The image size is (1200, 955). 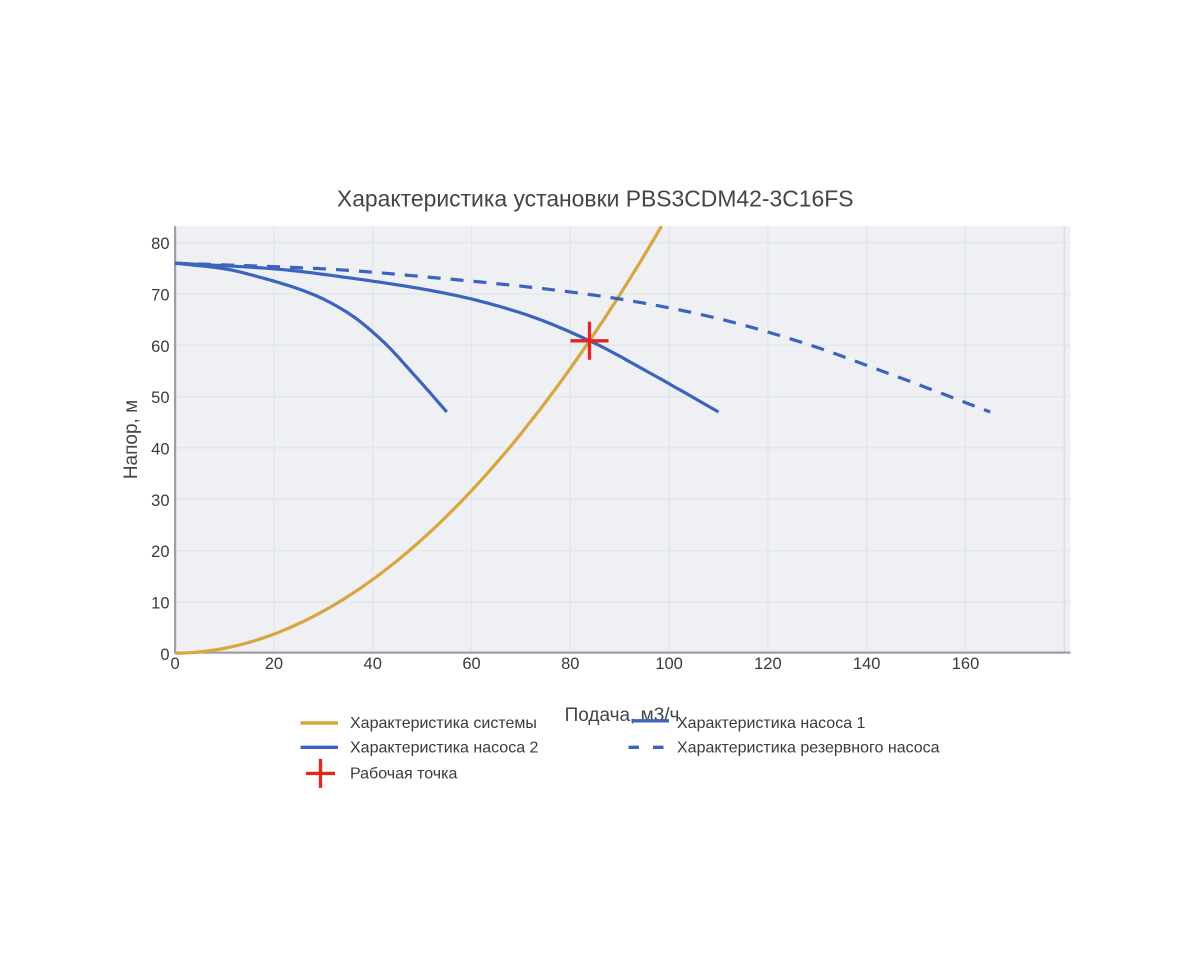 I want to click on svg-text: Характеристика системы, so click(x=443, y=723).